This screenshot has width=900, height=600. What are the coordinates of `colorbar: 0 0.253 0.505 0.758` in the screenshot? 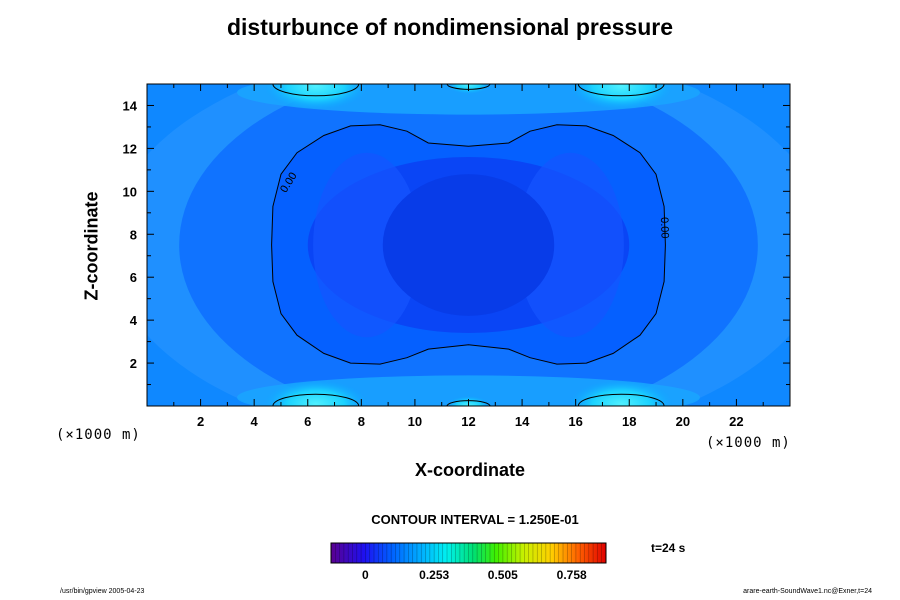 It's located at (468, 562).